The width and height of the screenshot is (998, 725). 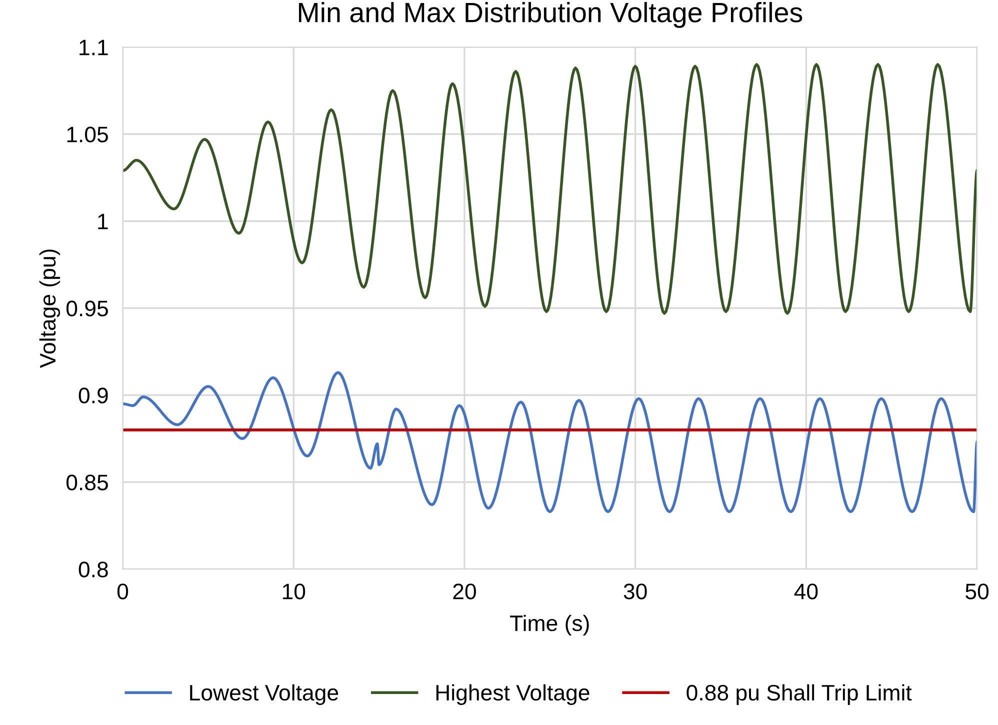 I want to click on legend-label: Highest Voltage, so click(x=513, y=694).